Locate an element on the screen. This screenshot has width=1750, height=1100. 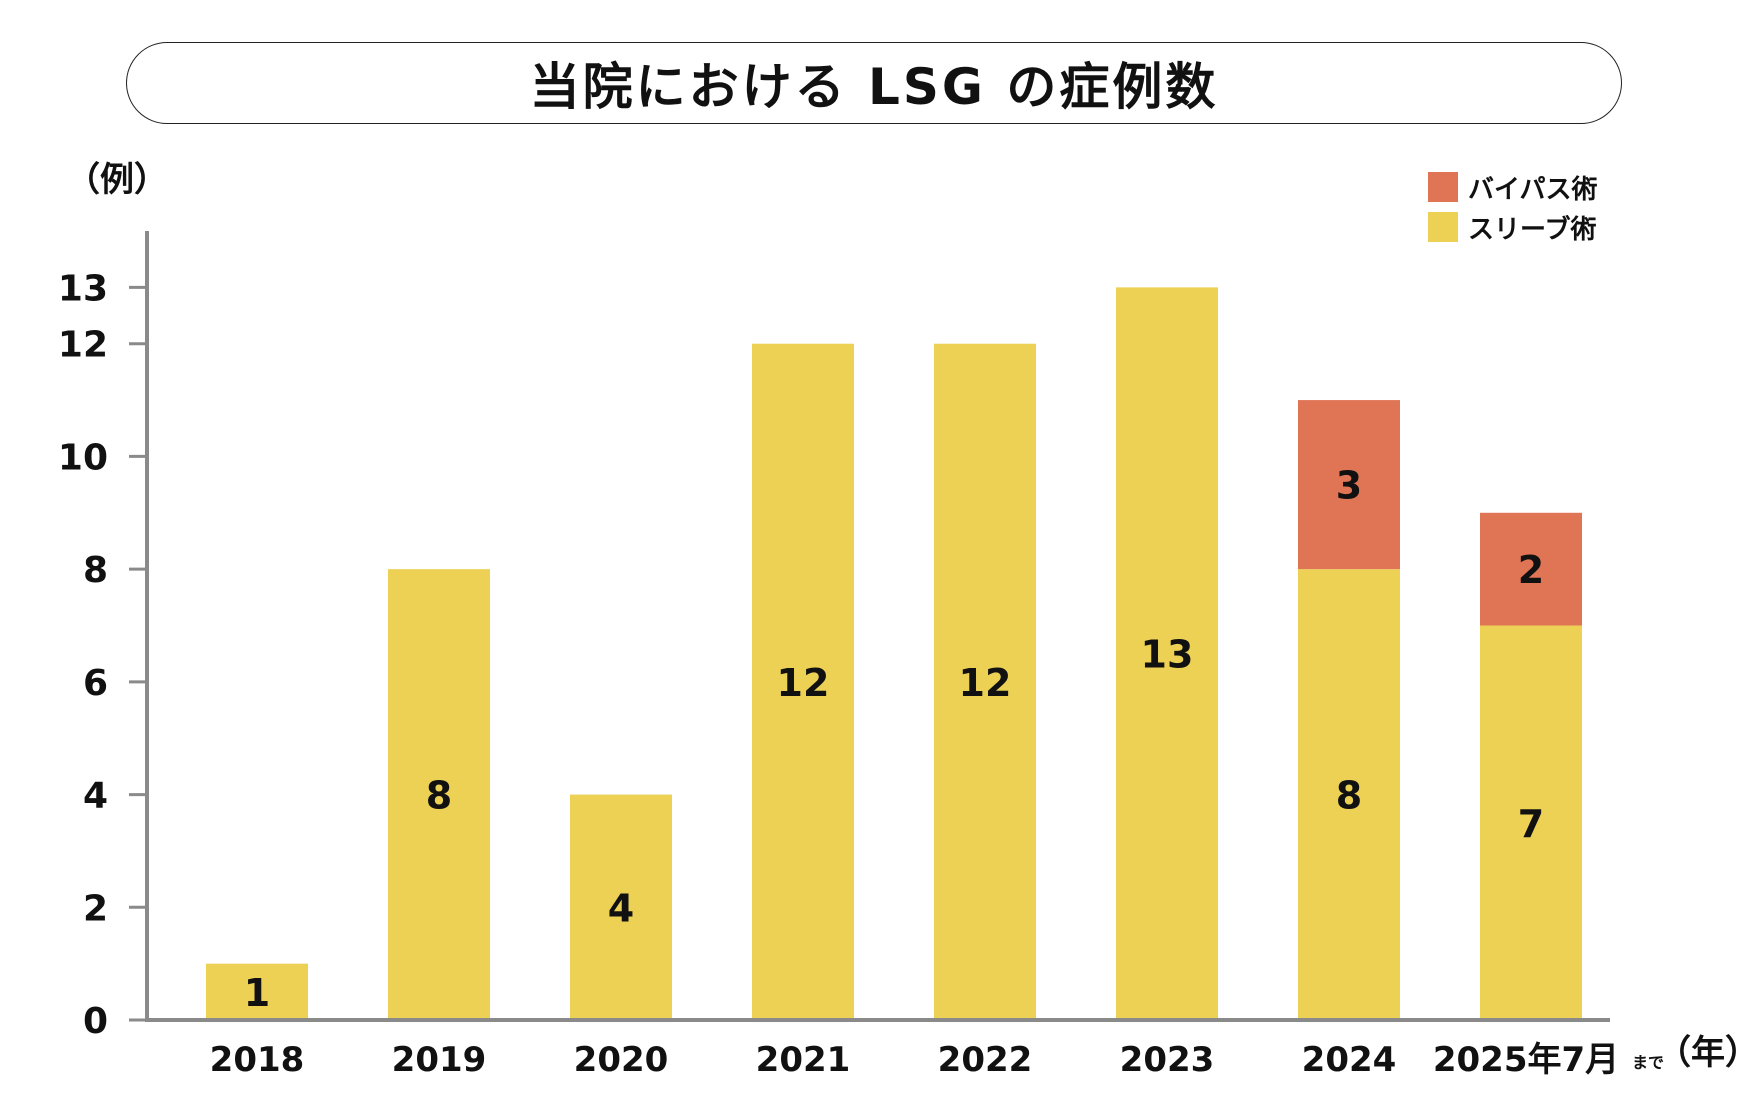
y-tick-label-10: 10 is located at coordinates (83, 457).